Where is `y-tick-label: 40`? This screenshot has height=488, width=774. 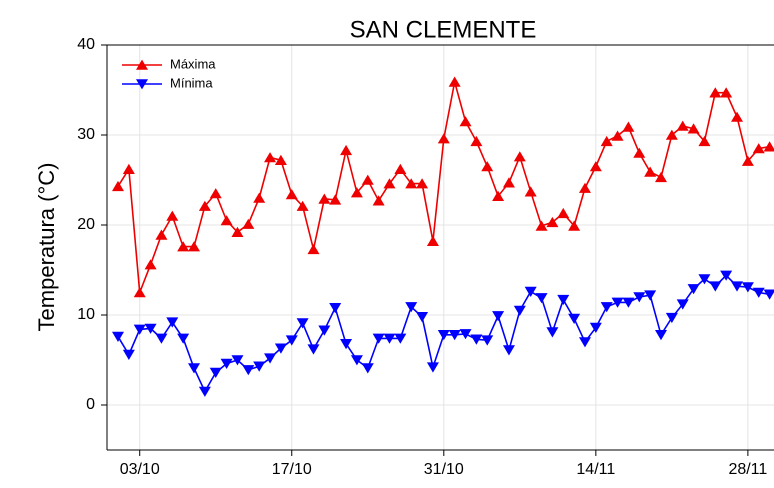 y-tick-label: 40 is located at coordinates (86, 44).